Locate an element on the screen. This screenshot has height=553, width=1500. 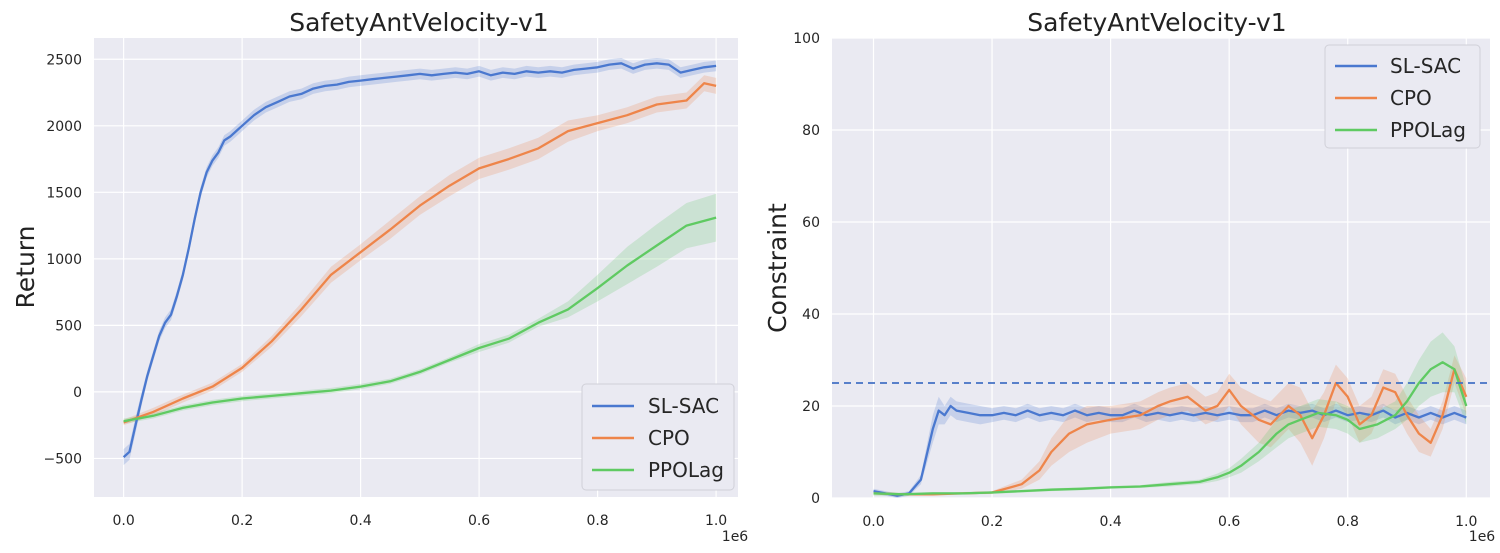
y-tick-labels: 0 20 40 60 80 100 is located at coordinates (806, 269).